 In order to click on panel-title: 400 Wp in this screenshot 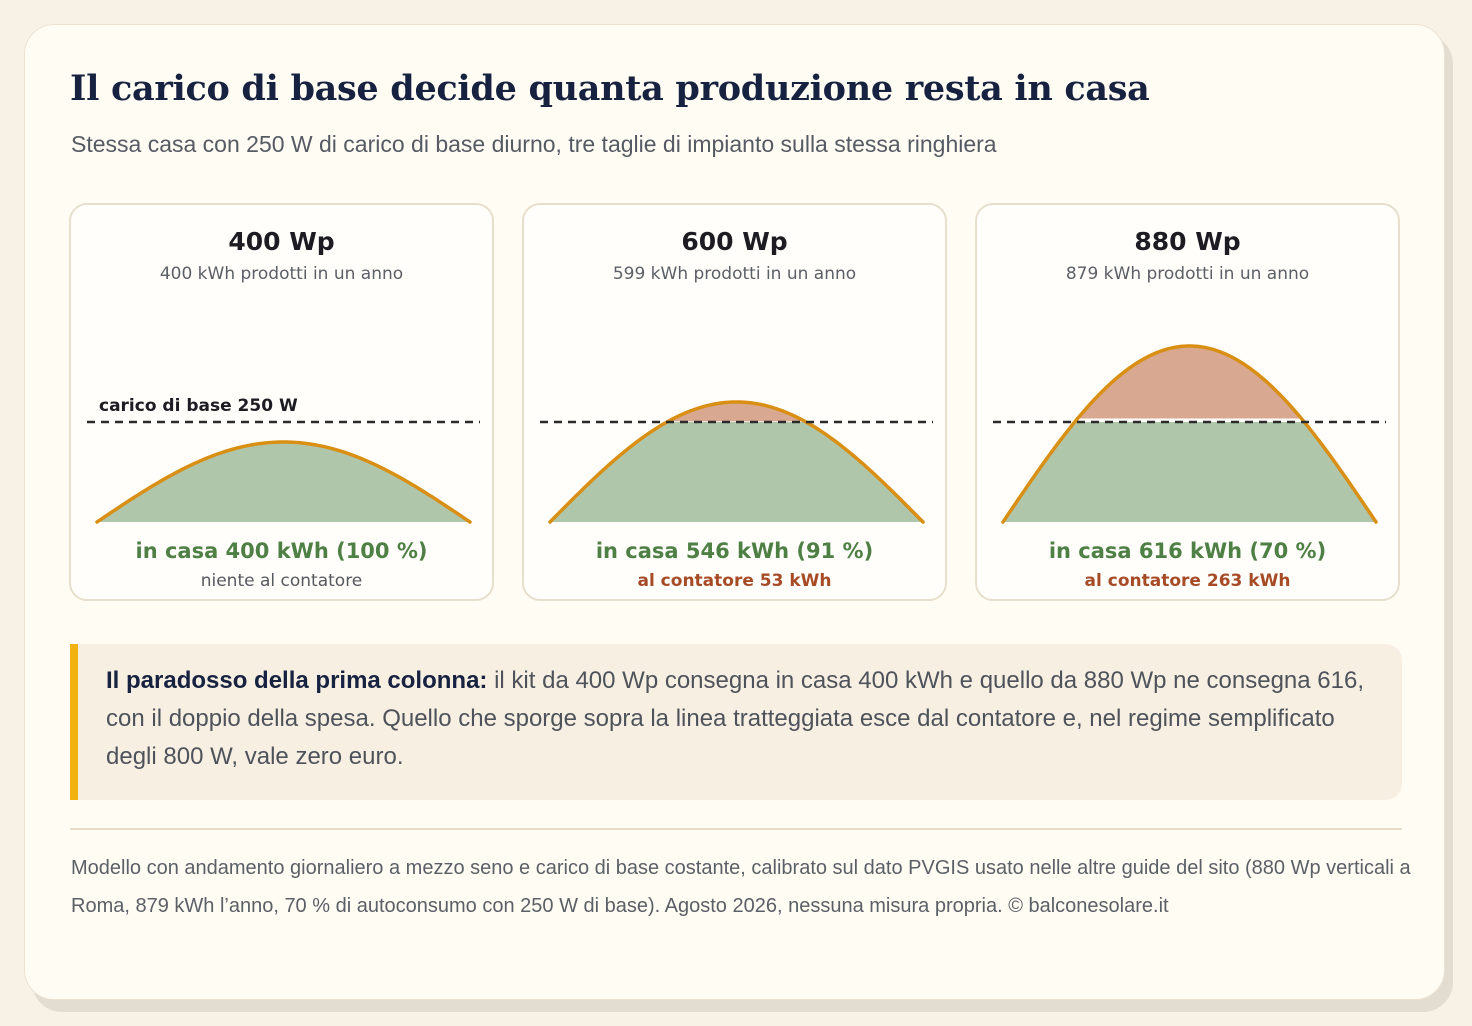, I will do `click(281, 241)`.